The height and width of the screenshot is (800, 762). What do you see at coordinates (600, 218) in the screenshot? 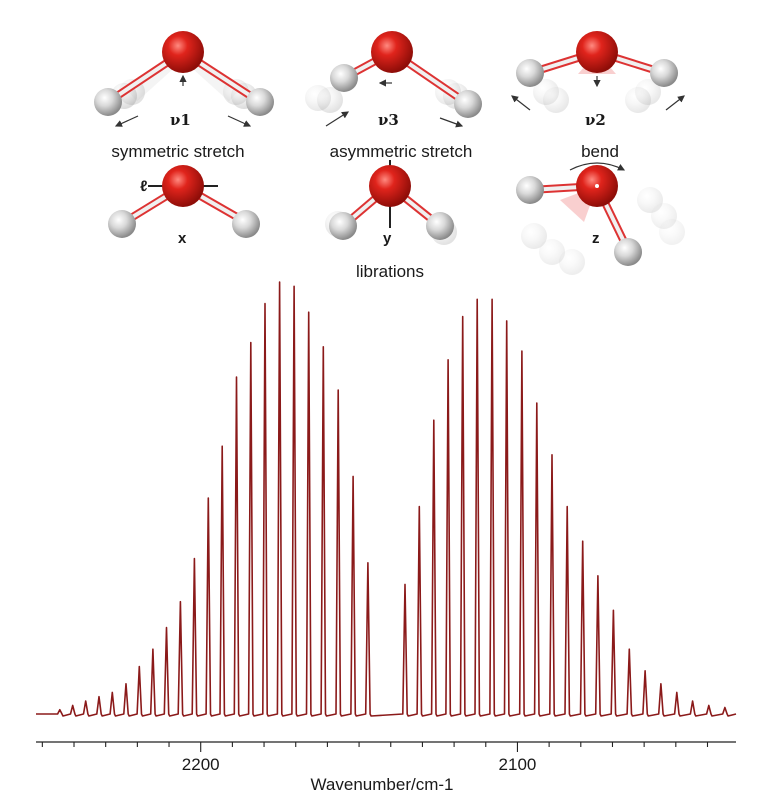
I see `molecule-libration-z: z` at bounding box center [600, 218].